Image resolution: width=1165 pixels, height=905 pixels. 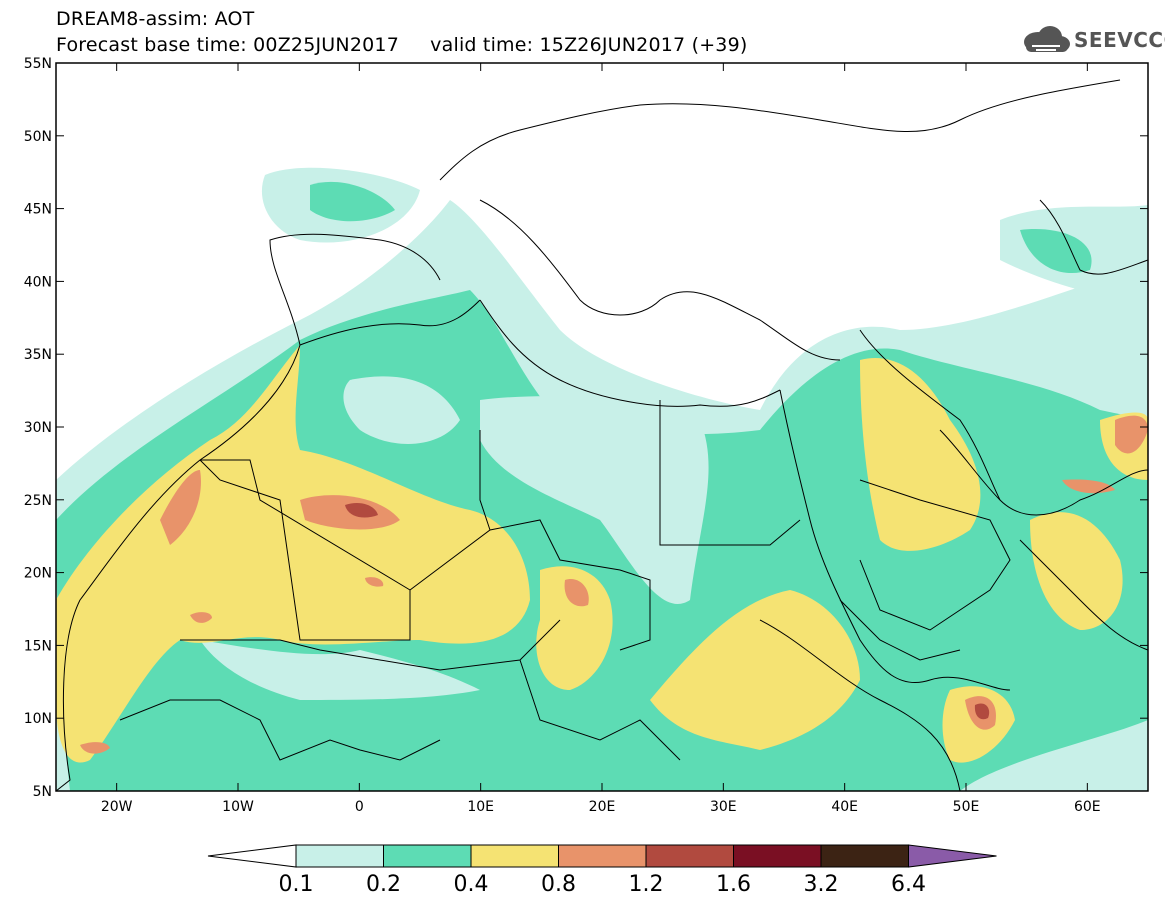 What do you see at coordinates (38, 355) in the screenshot?
I see `lat-label: 35N` at bounding box center [38, 355].